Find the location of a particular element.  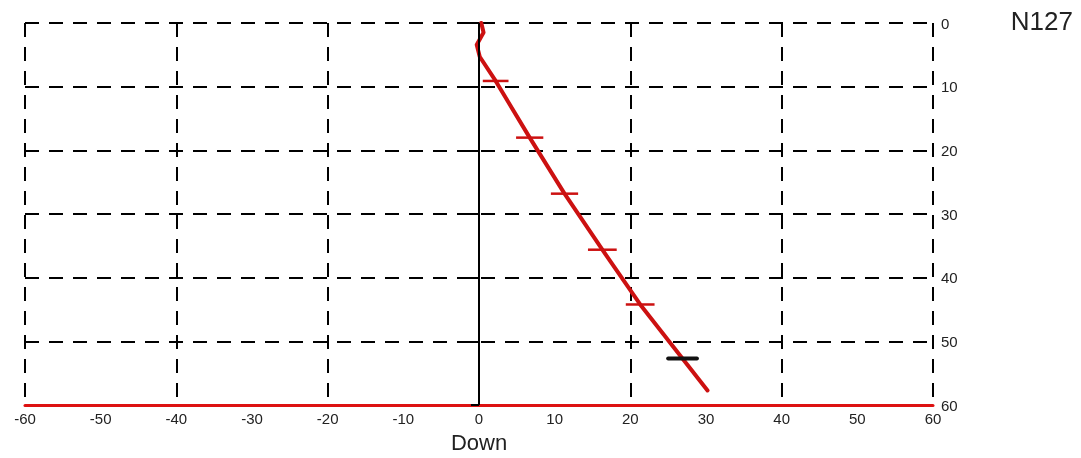

x-tick-label: -40 is located at coordinates (176, 419).